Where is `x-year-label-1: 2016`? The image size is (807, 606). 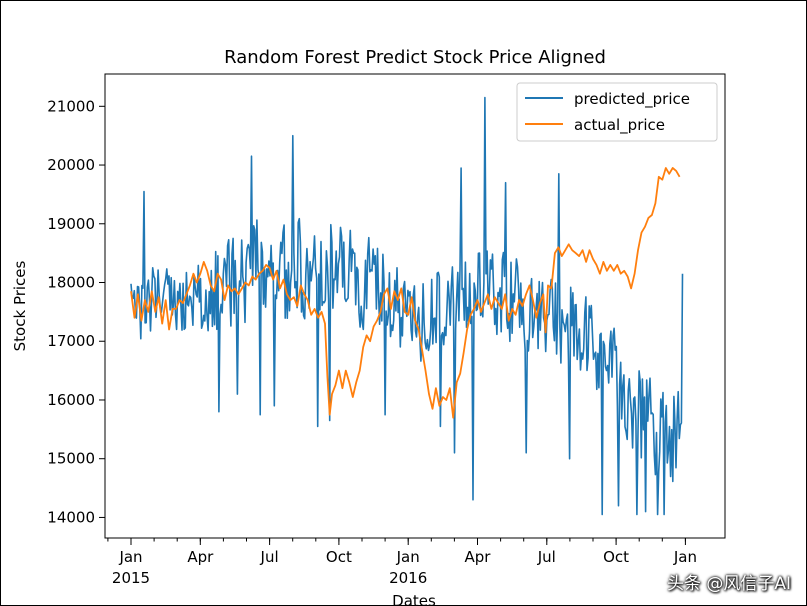
x-year-label-1: 2016 is located at coordinates (408, 578).